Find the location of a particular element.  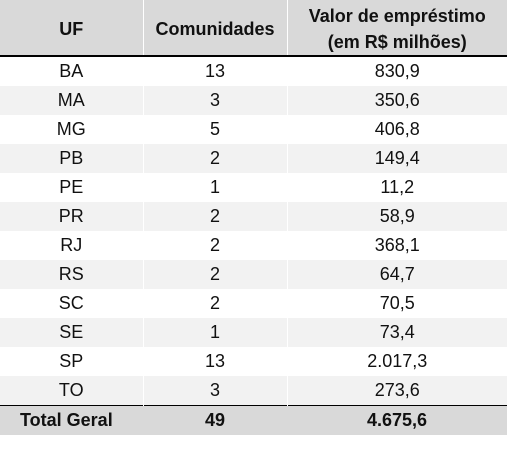

cell-valor: 64,7 is located at coordinates (397, 274).